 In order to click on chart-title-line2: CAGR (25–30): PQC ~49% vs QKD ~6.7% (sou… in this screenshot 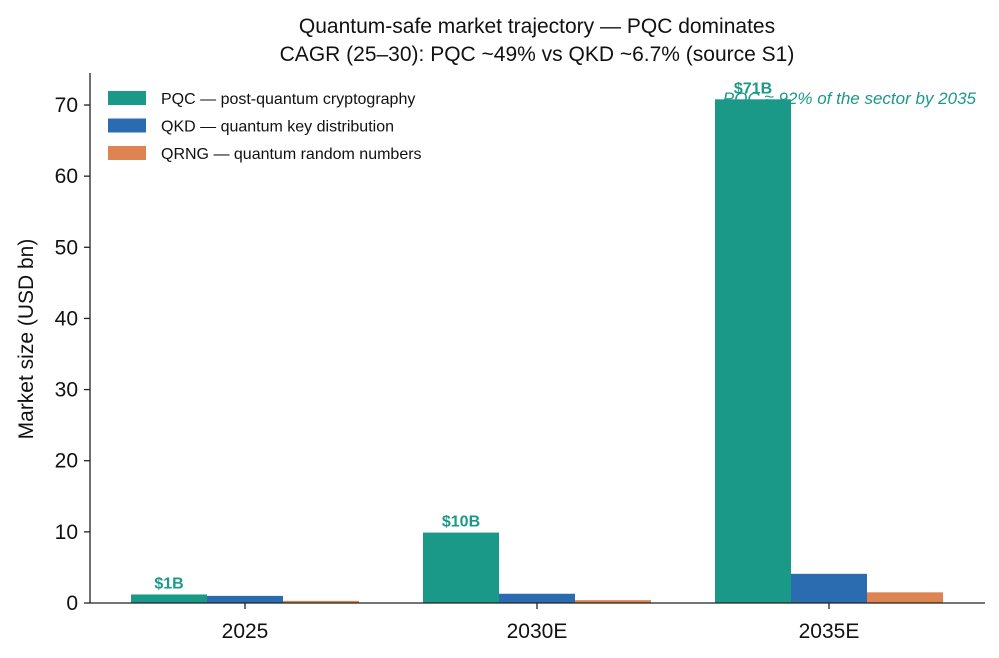, I will do `click(537, 54)`.